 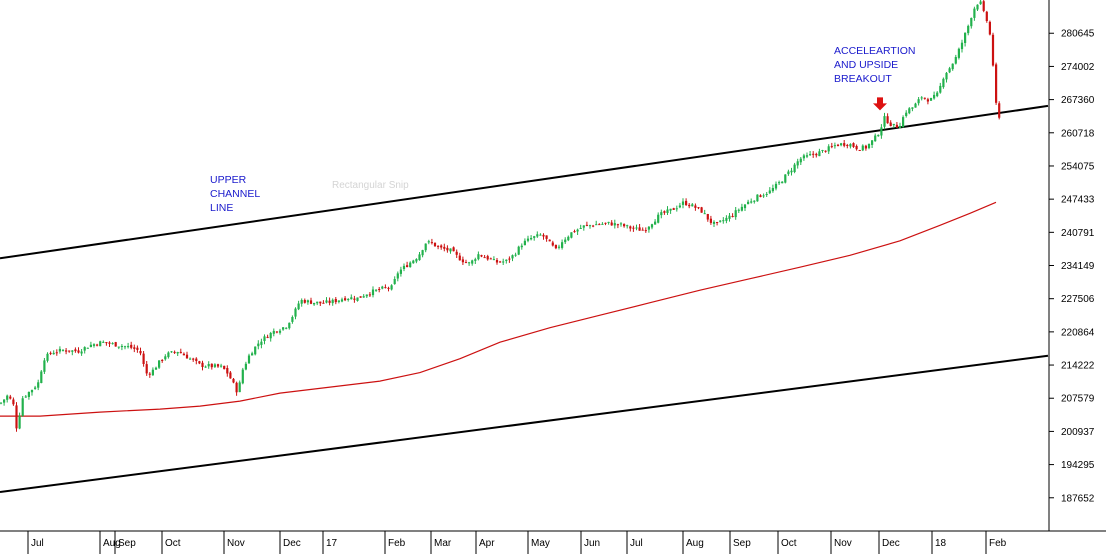 I want to click on x-tick-label: Jun, so click(x=592, y=543).